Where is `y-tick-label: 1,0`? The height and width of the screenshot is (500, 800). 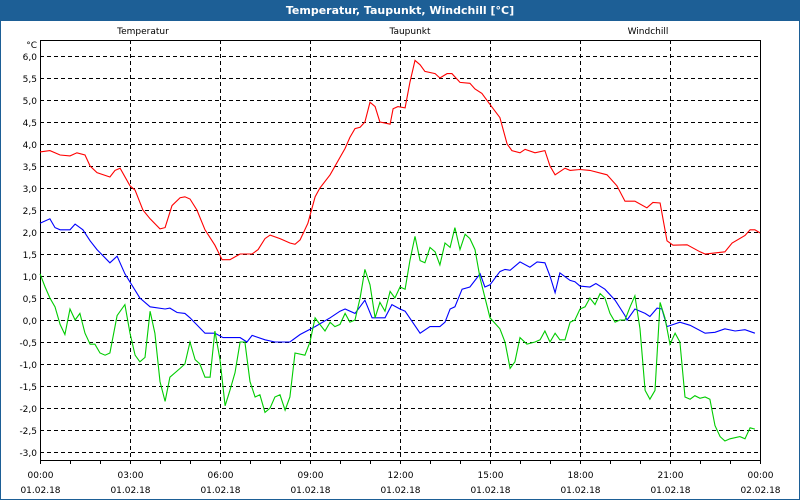
y-tick-label: 1,0 is located at coordinates (30, 278).